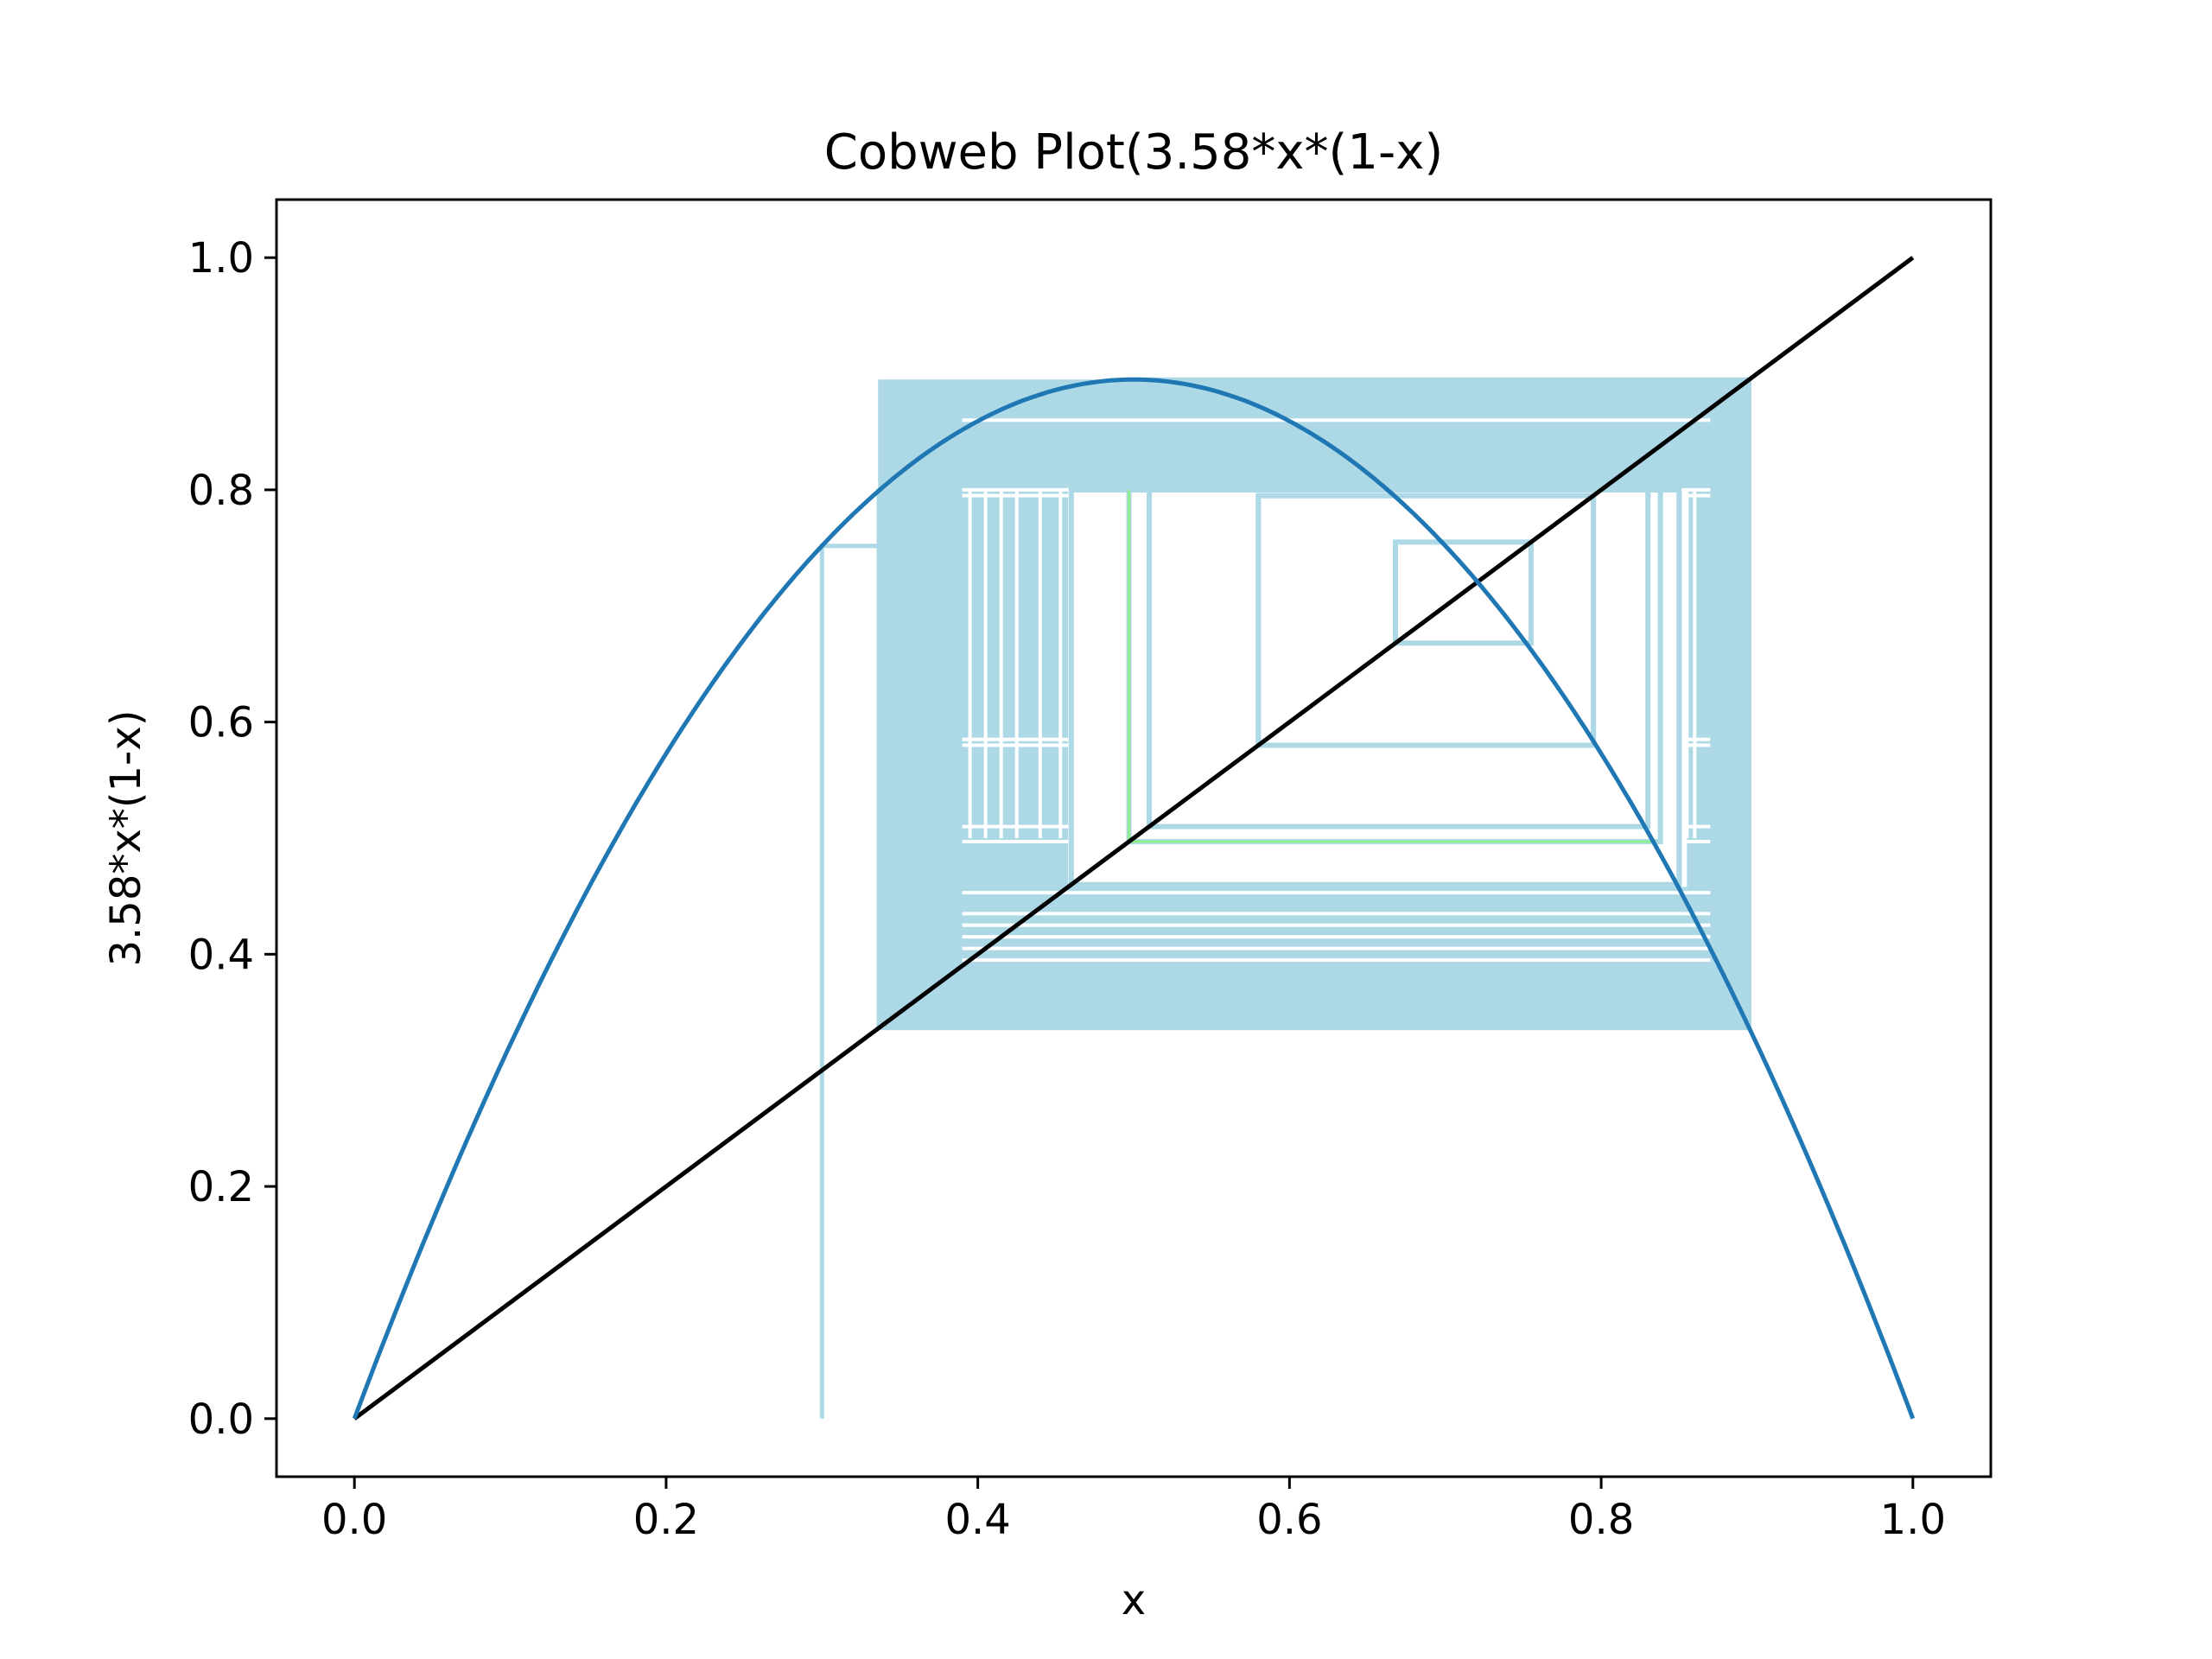  I want to click on cobweb-inner-hollow, so click(1378, 688).